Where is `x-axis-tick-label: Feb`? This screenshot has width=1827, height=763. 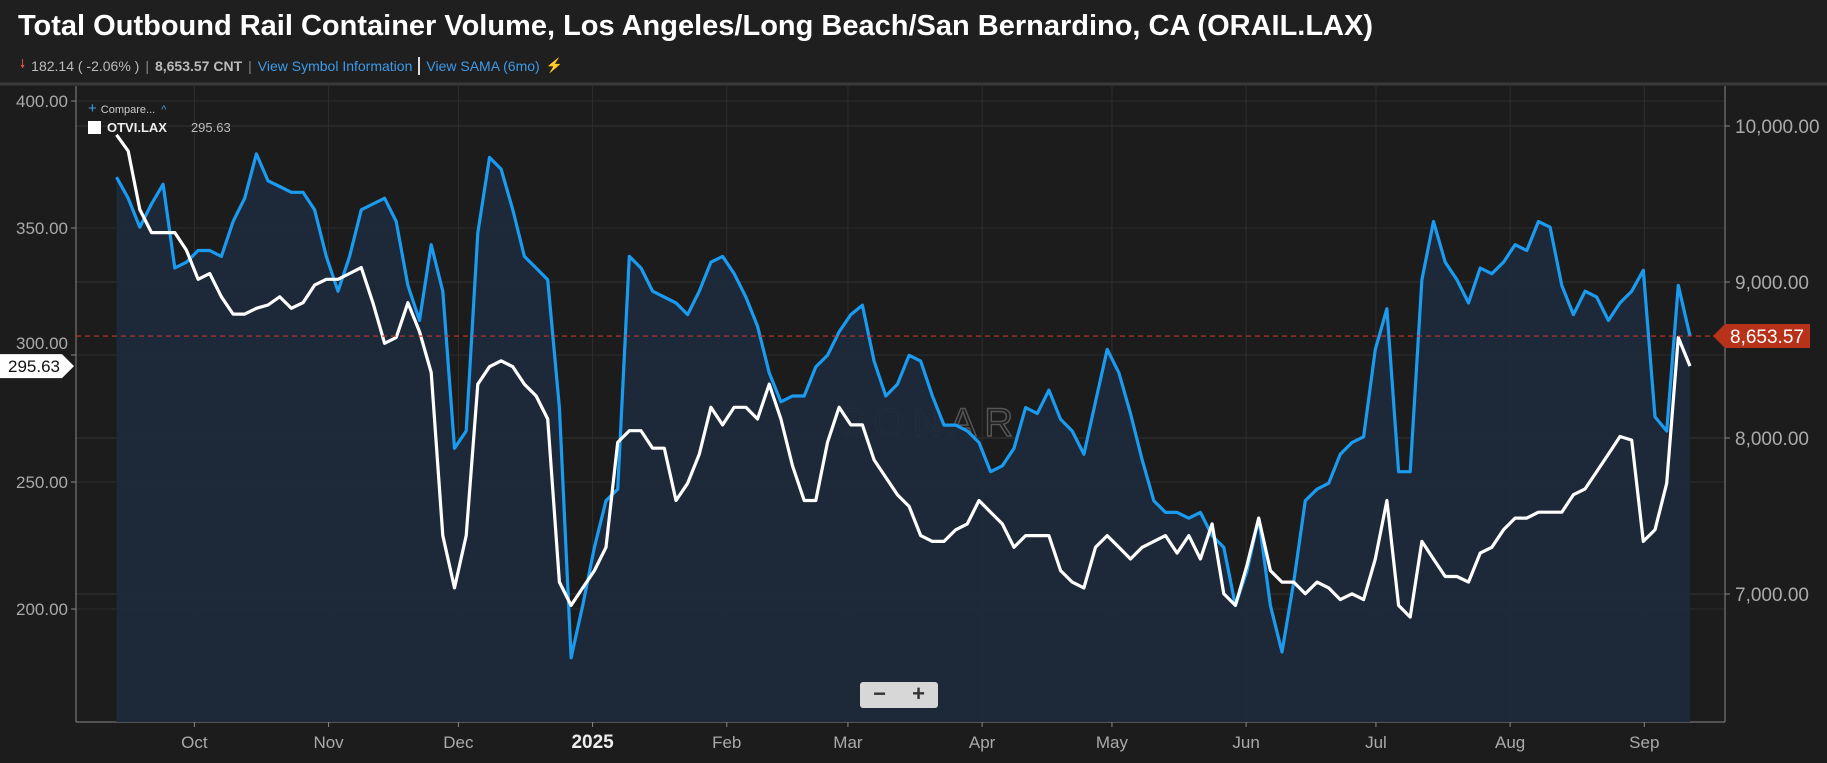
x-axis-tick-label: Feb is located at coordinates (726, 742).